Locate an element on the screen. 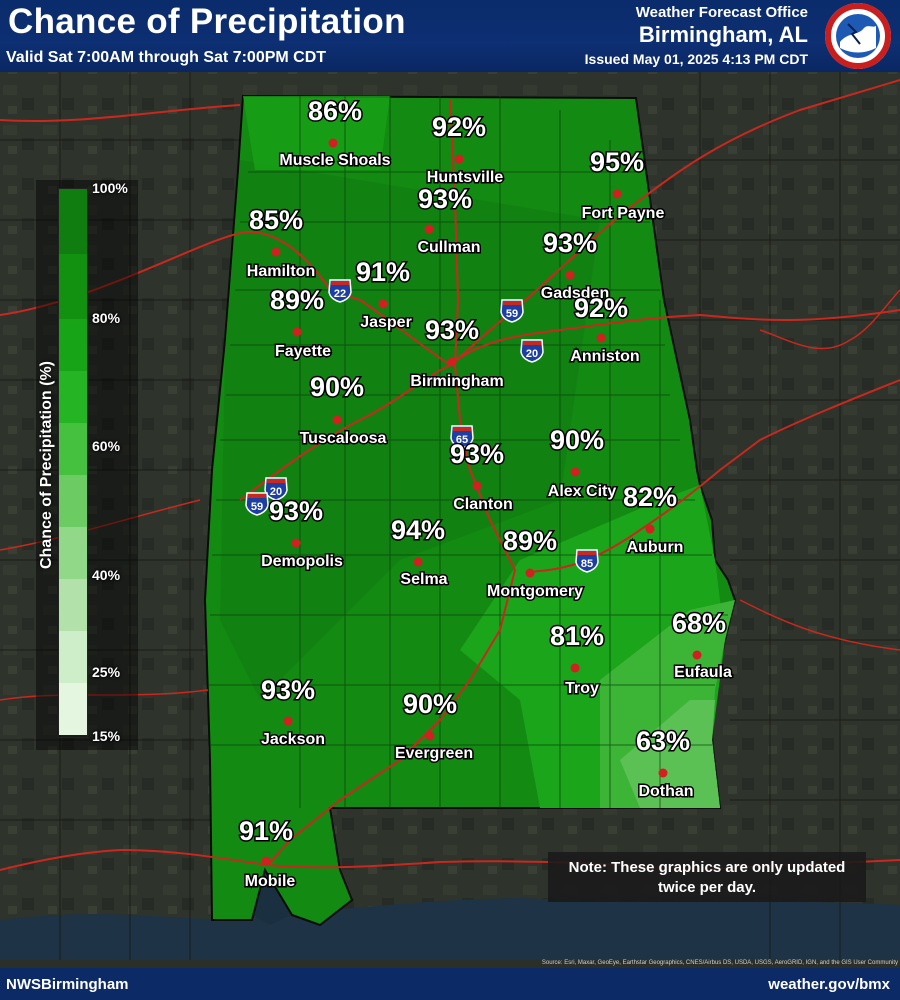 Image resolution: width=900 pixels, height=1000 pixels. city-marker: 82% Auburn is located at coordinates (652, 519).